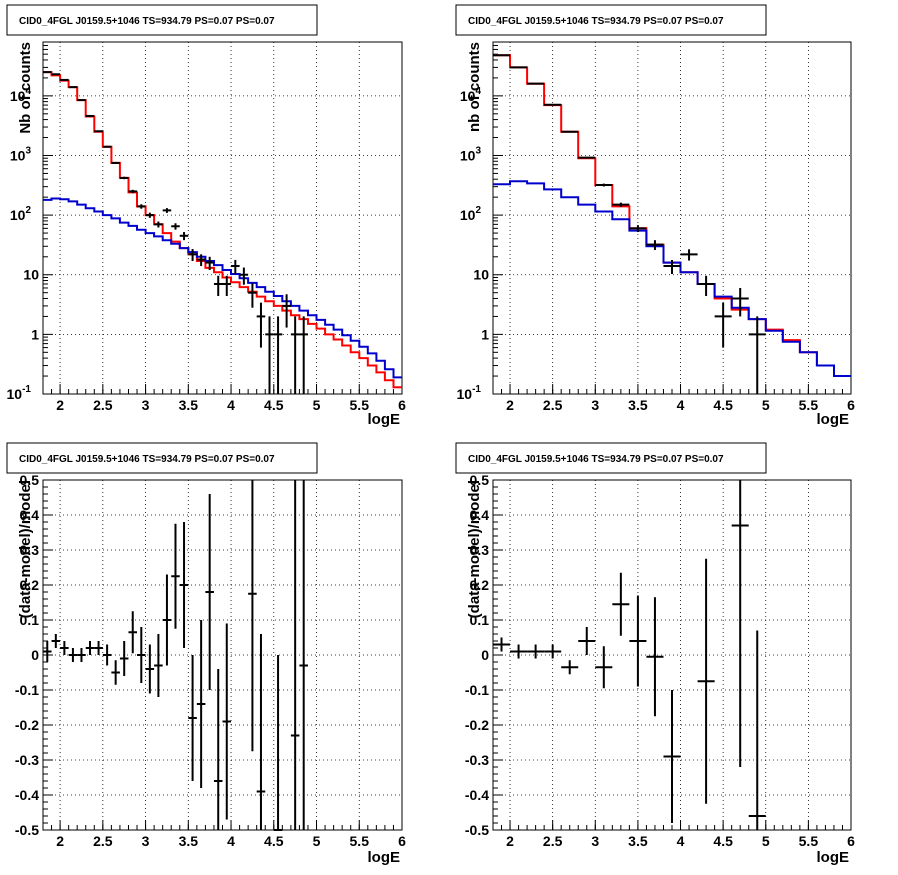 Image resolution: width=898 pixels, height=875 pixels. Describe the element at coordinates (474, 87) in the screenshot. I see `y-axis-label: nb of counts` at that location.